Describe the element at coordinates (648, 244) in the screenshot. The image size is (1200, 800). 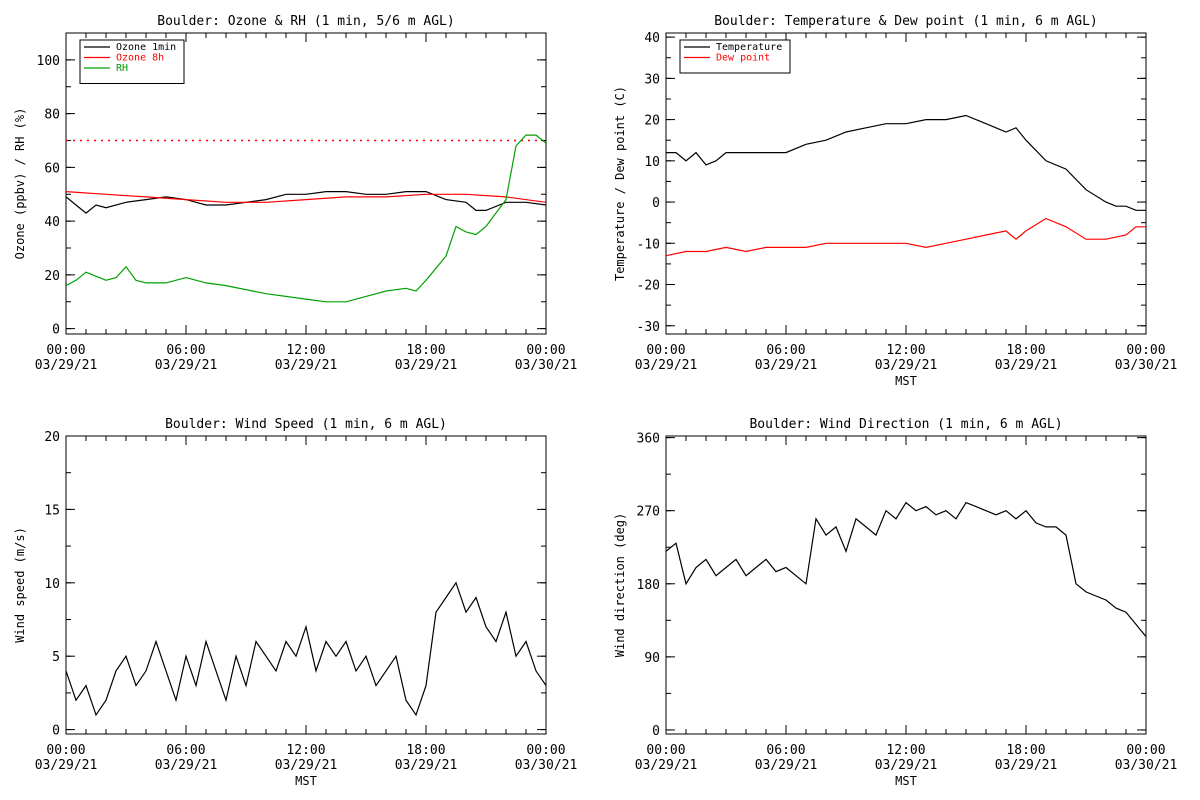
I see `y-tick-label: -10` at that location.